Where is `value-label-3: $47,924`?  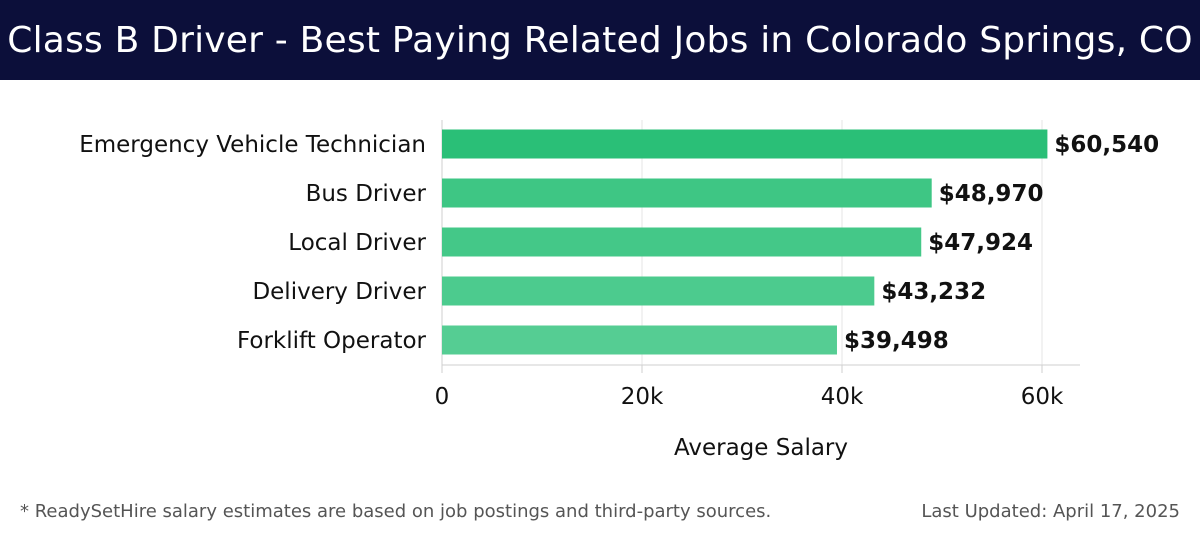 value-label-3: $47,924 is located at coordinates (980, 243).